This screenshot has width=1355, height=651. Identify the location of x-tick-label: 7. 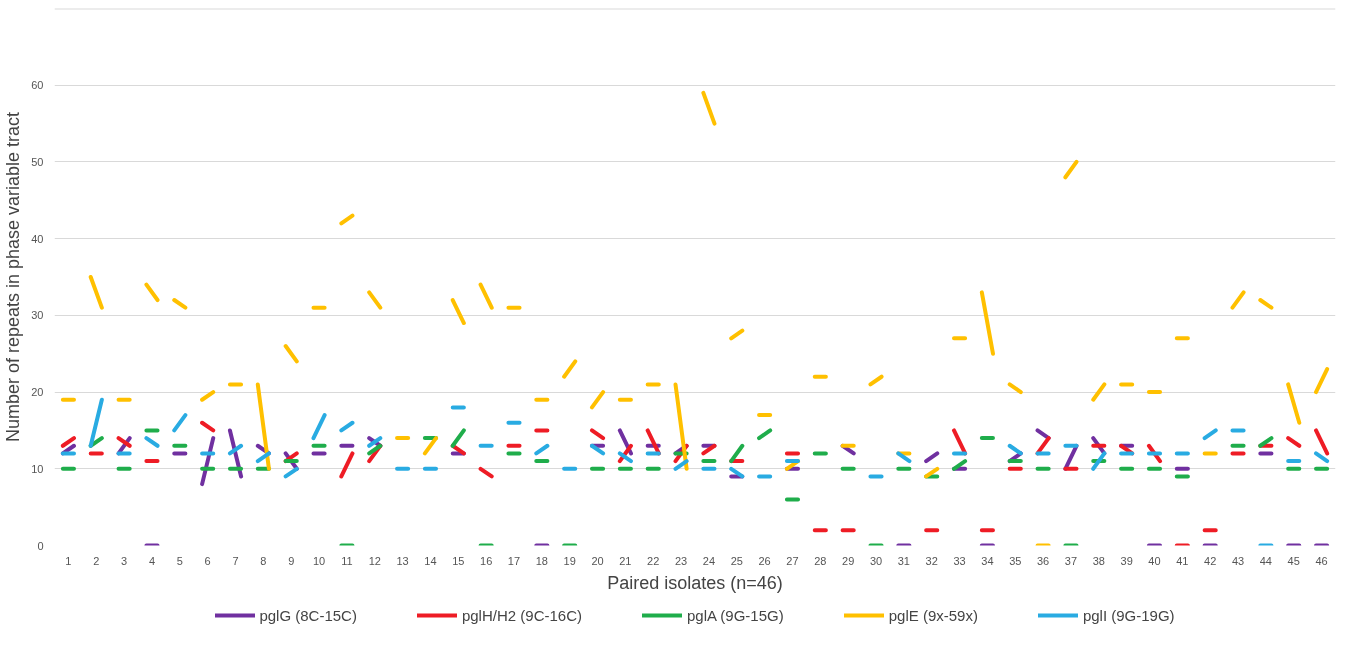
(235, 560).